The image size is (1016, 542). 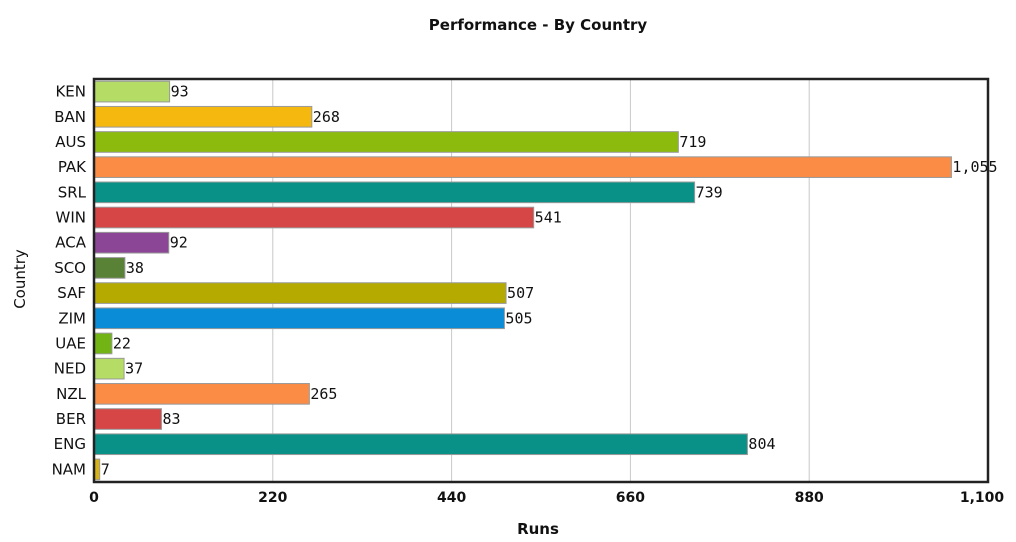 I want to click on x-tick-labels: 0 220 440 660 880 1,100, so click(x=546, y=498).